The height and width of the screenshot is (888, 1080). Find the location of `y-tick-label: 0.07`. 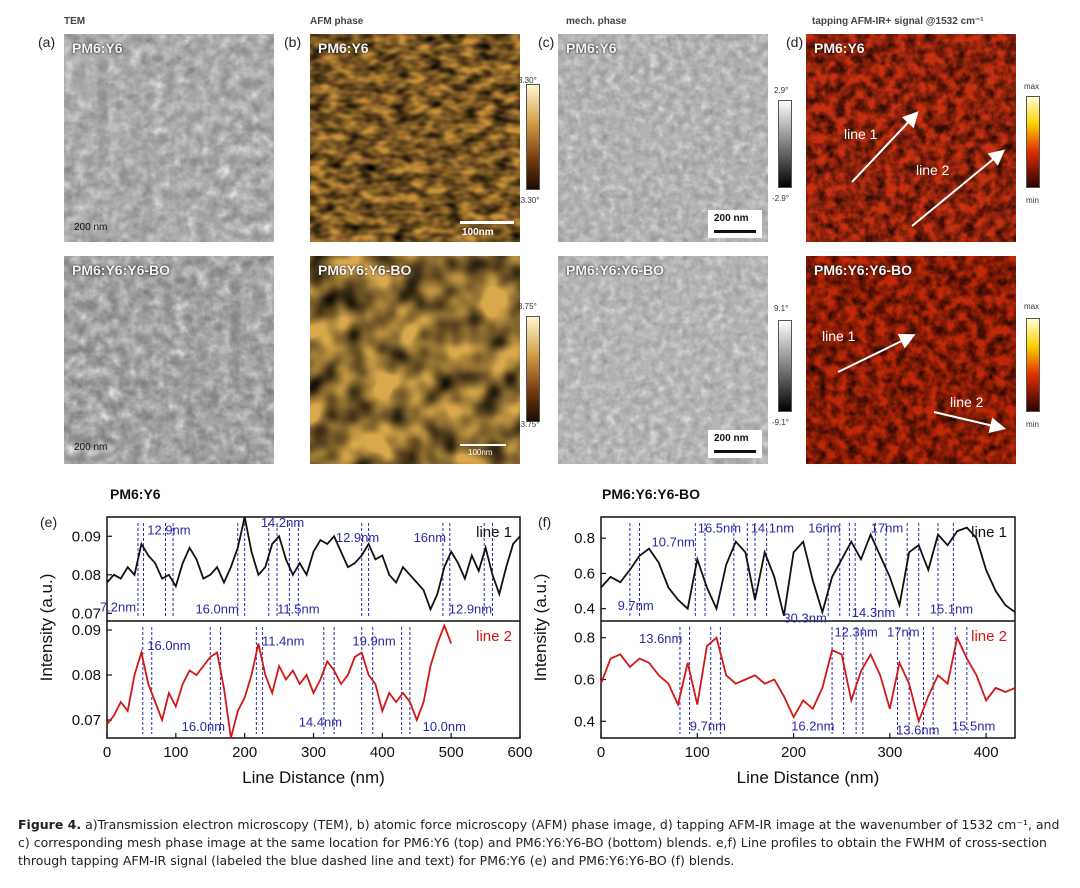

y-tick-label: 0.07 is located at coordinates (86, 720).